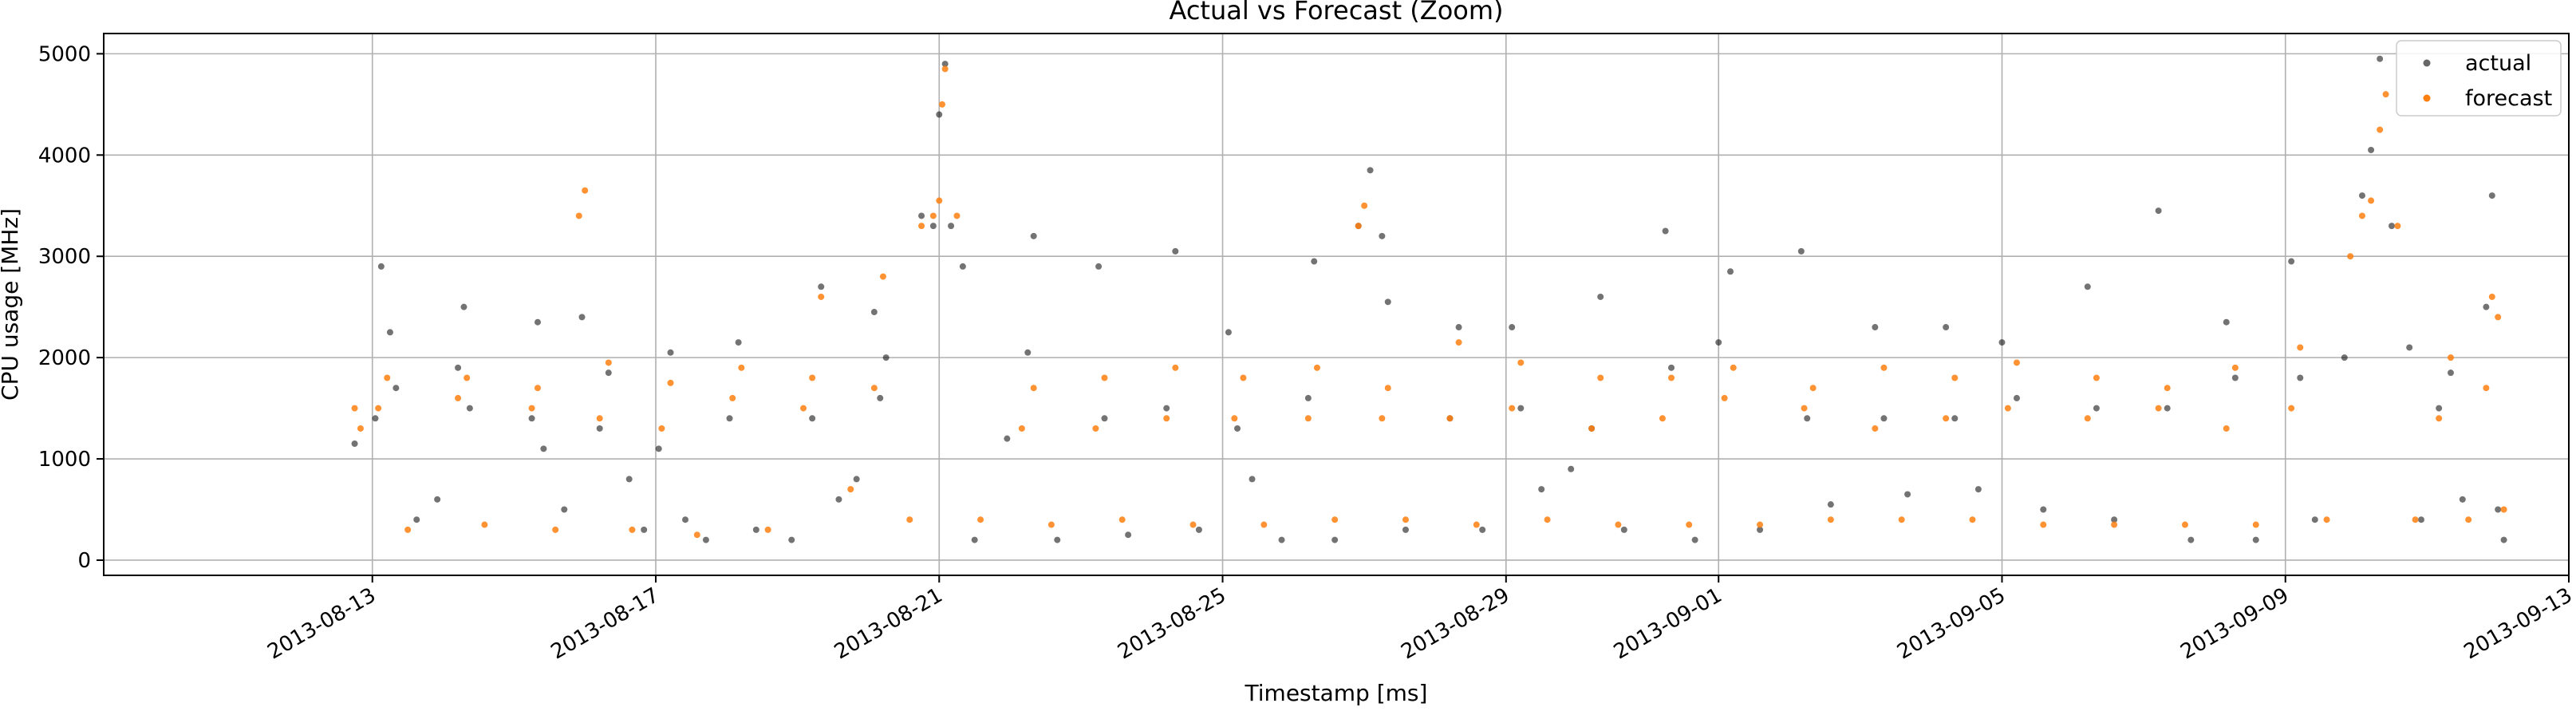  Describe the element at coordinates (64, 156) in the screenshot. I see `y-tick-label: 4000` at that location.